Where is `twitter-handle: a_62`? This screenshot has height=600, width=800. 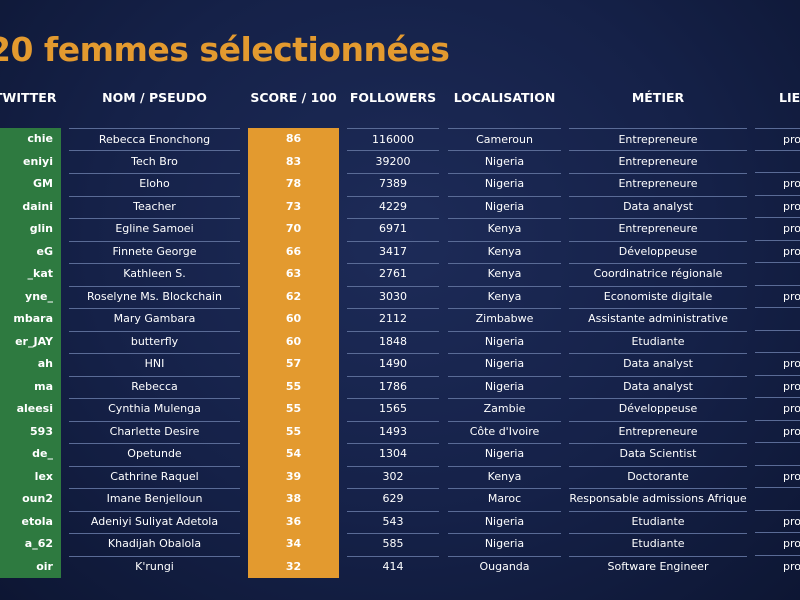 twitter-handle: a_62 is located at coordinates (30, 544).